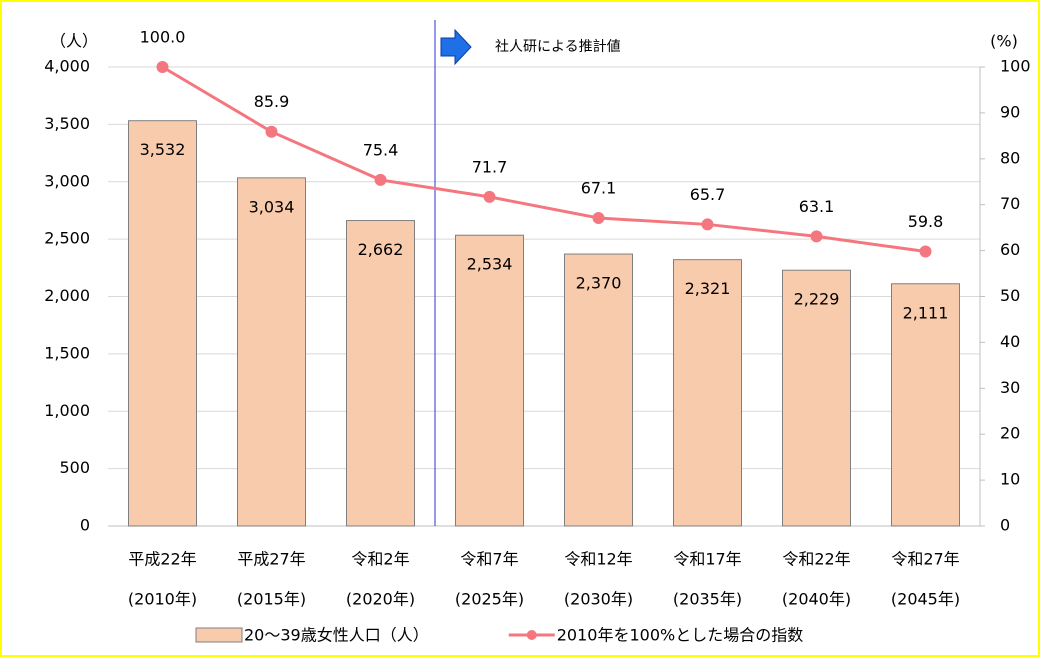 This screenshot has width=1040, height=657. Describe the element at coordinates (1010, 295) in the screenshot. I see `y2-tick-label: 50` at that location.